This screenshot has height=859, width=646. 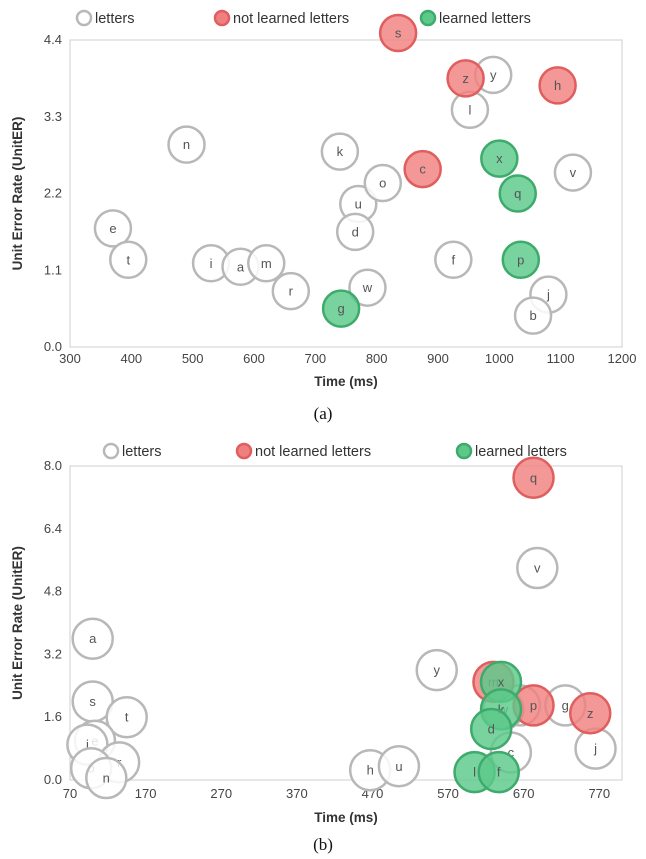 I want to click on y-tick-label: 4.8, so click(x=53, y=591).